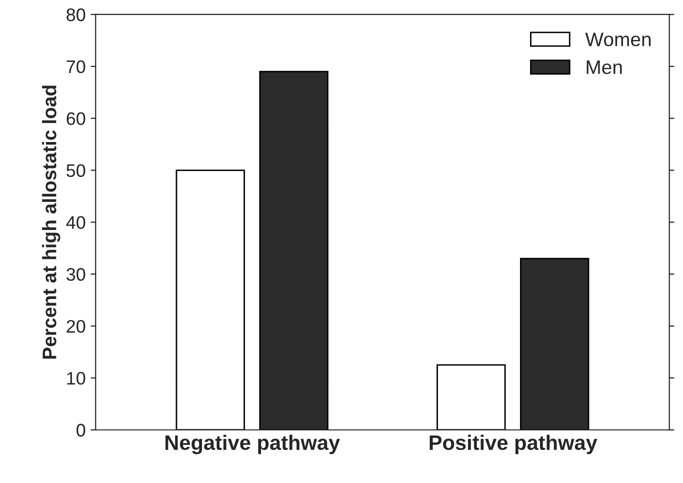 Image resolution: width=683 pixels, height=483 pixels. I want to click on y-tick-label: 40, so click(76, 222).